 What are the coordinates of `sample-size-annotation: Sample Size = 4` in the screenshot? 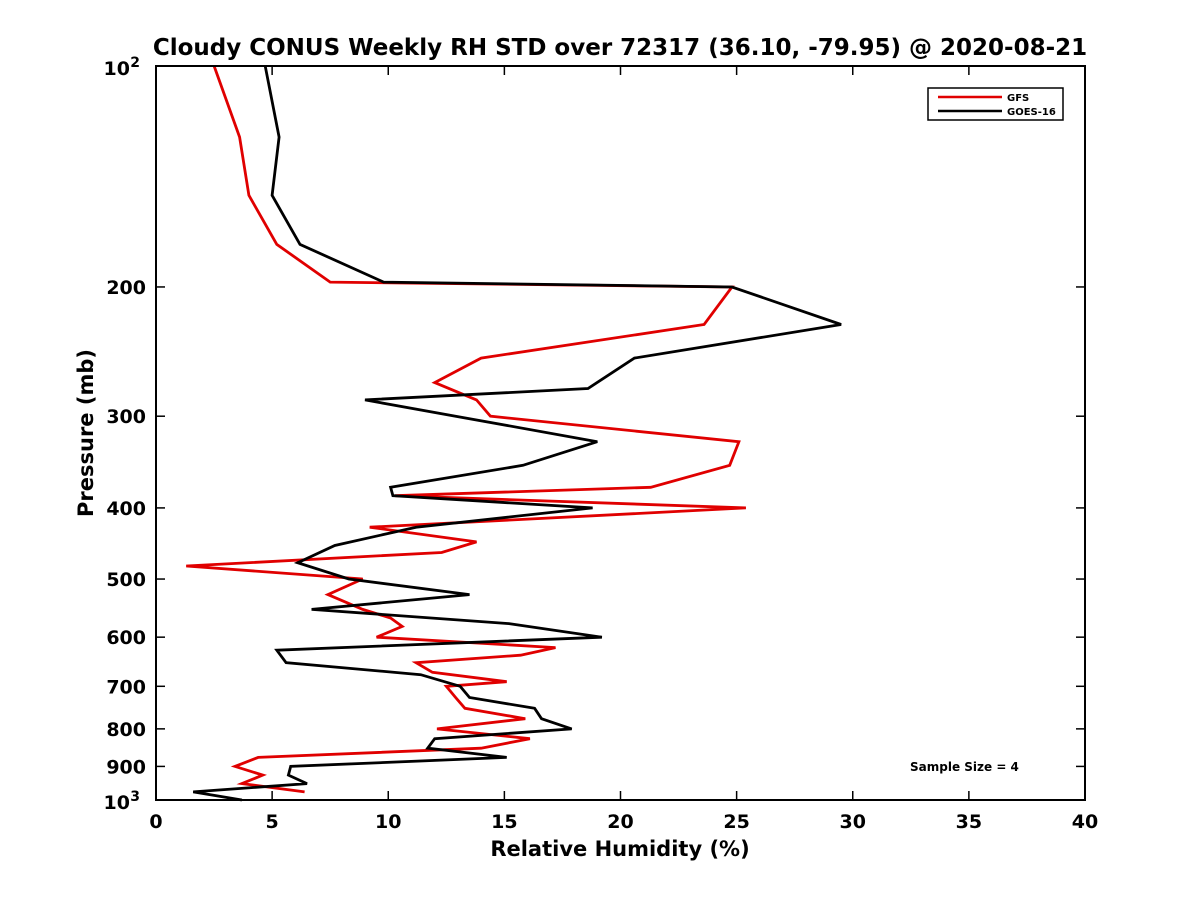 It's located at (964, 767).